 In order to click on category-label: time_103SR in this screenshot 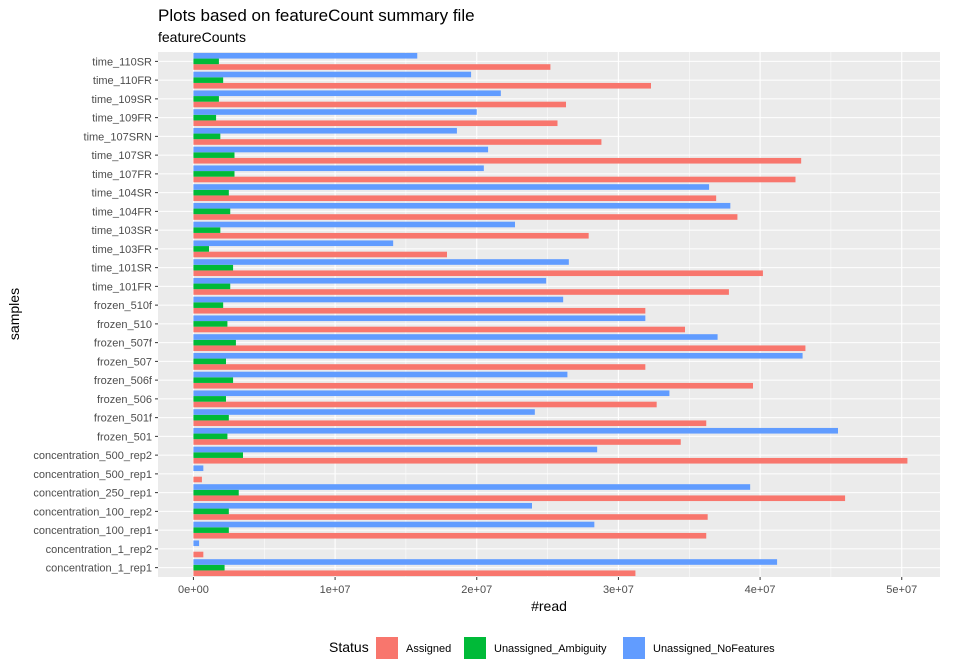, I will do `click(121, 231)`.